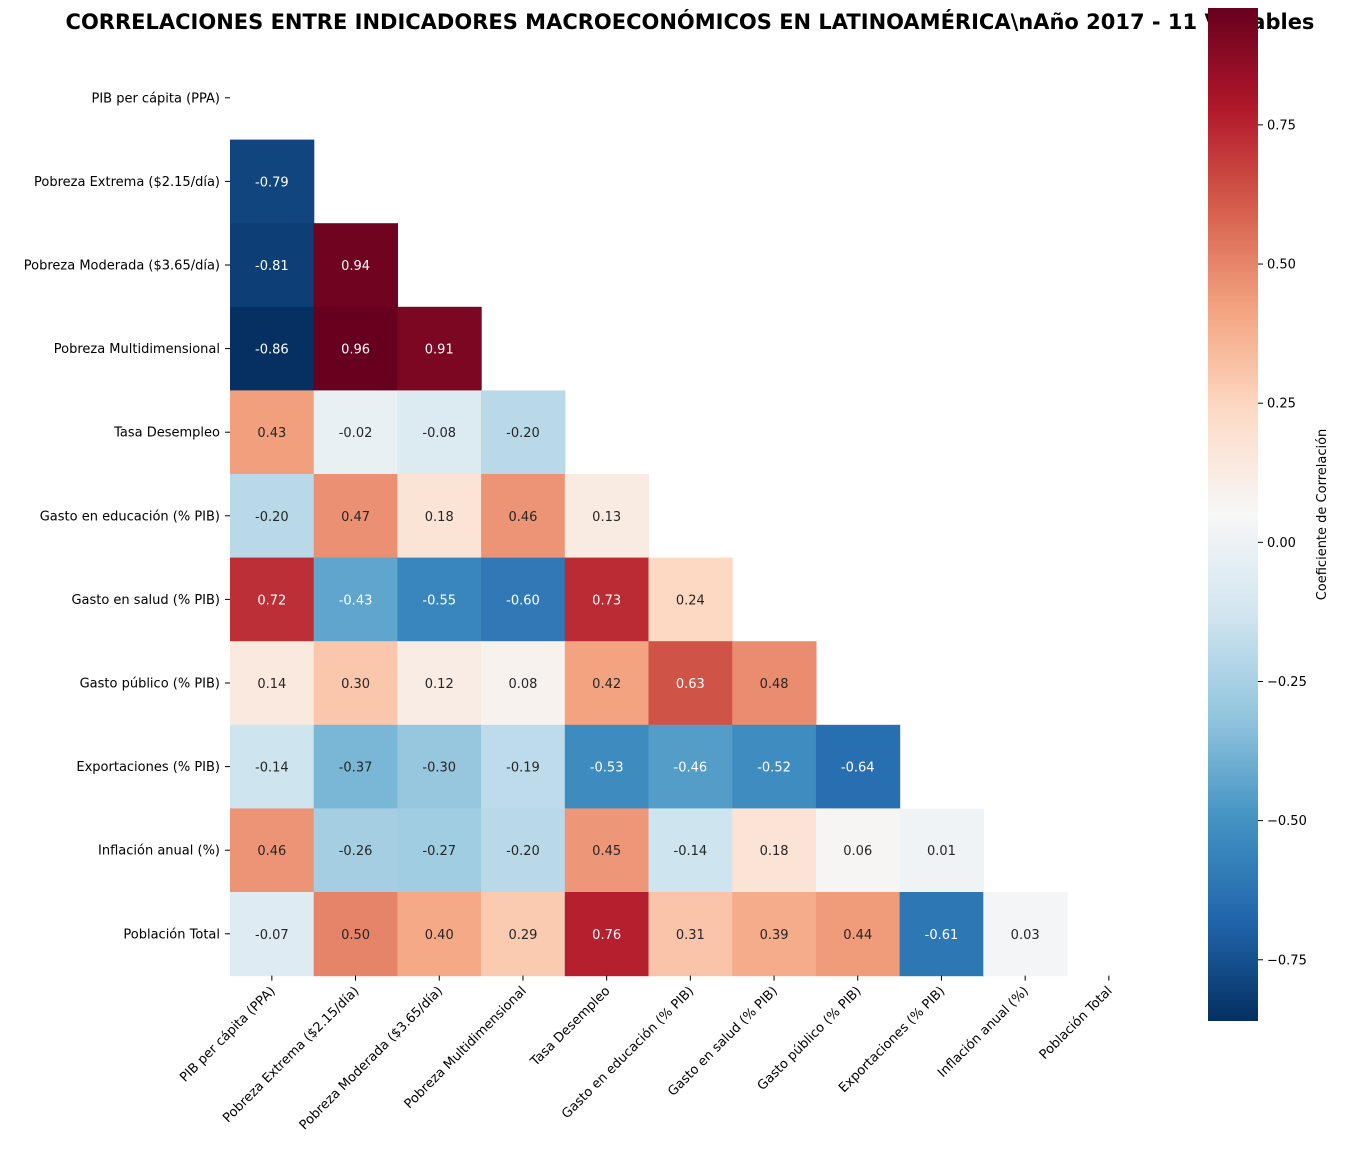  I want to click on colorbar-tick-label: 0.75, so click(1281, 125).